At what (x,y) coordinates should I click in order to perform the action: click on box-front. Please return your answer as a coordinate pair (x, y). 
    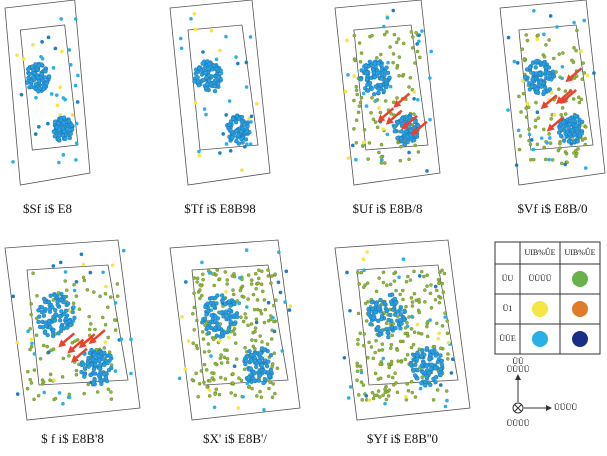
    Looking at the image, I should click on (47, 93).